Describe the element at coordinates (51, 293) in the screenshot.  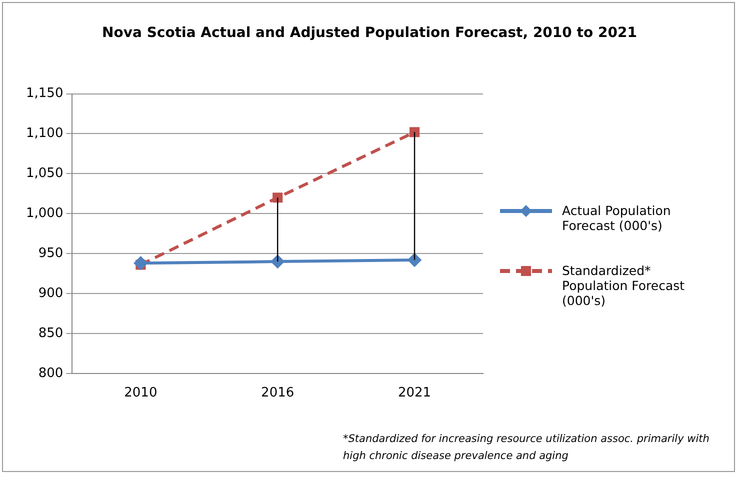
I see `y-tick-label: 900` at that location.